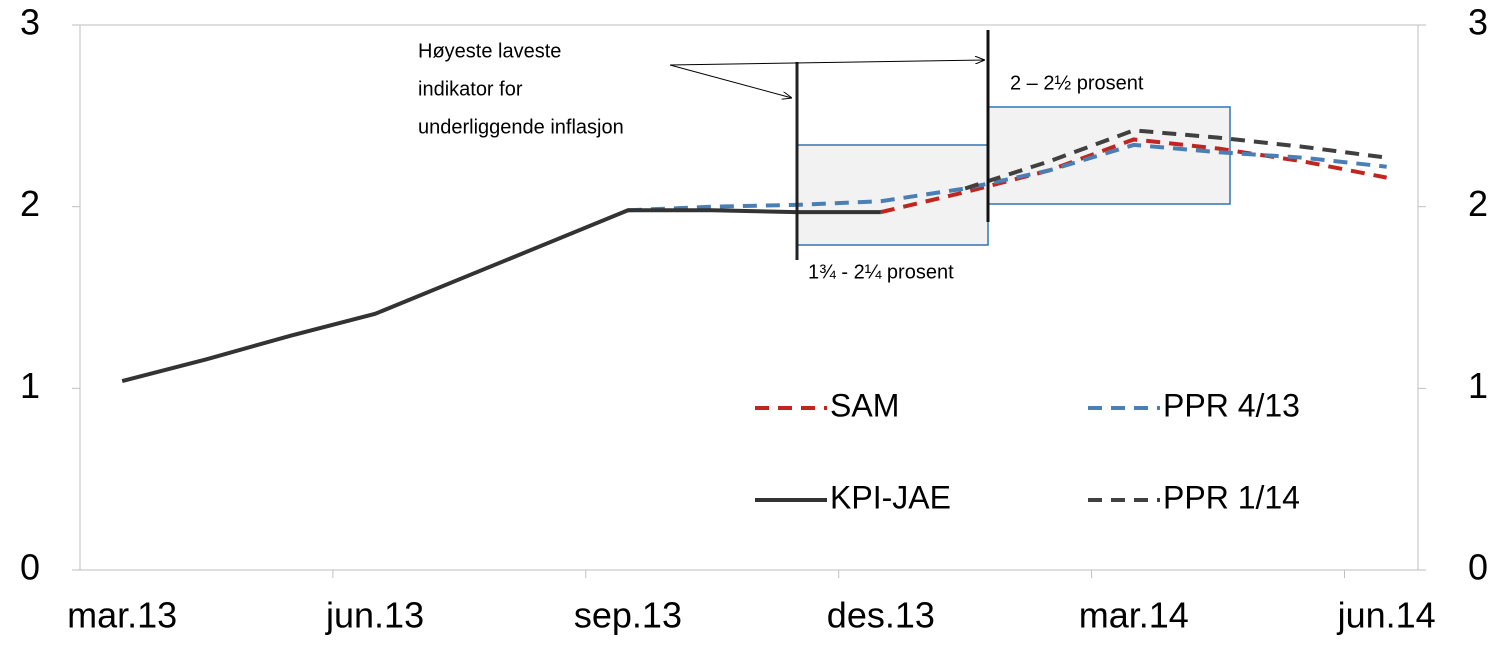  Describe the element at coordinates (470, 89) in the screenshot. I see `annotation: indikator for` at that location.